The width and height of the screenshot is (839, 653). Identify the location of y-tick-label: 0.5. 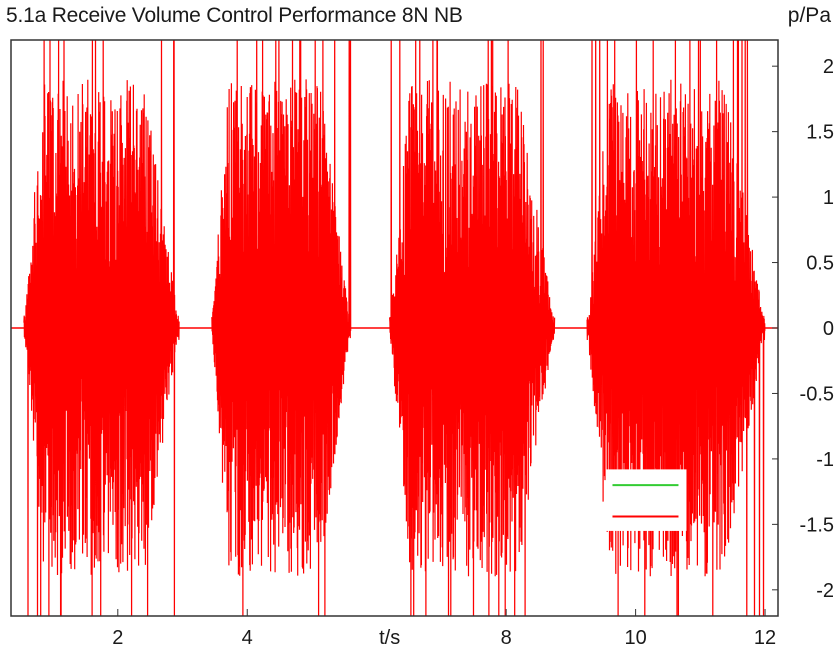
(820, 264).